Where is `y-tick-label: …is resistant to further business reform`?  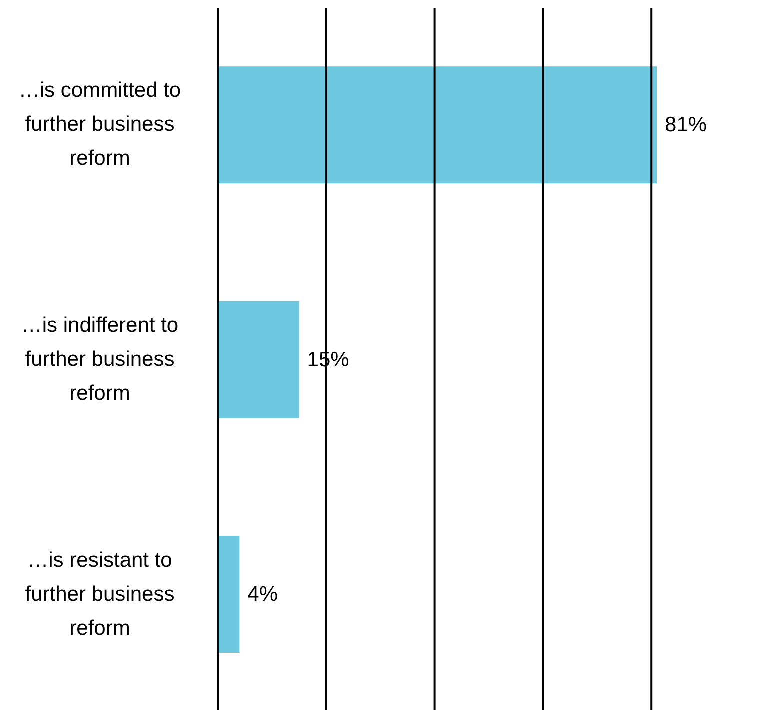
y-tick-label: …is resistant to further business reform is located at coordinates (100, 595).